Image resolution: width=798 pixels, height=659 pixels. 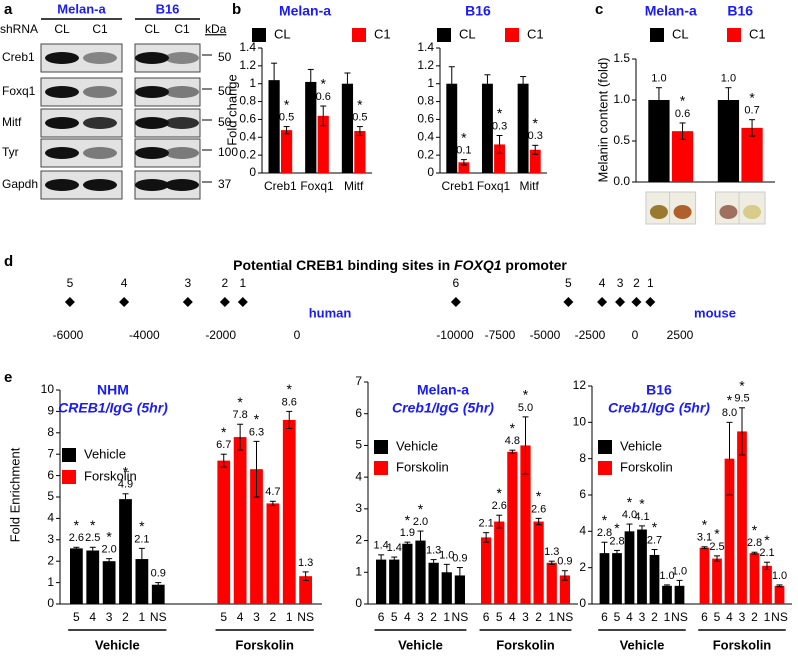 What do you see at coordinates (425, 154) in the screenshot?
I see `y-tick-label: 0.2` at bounding box center [425, 154].